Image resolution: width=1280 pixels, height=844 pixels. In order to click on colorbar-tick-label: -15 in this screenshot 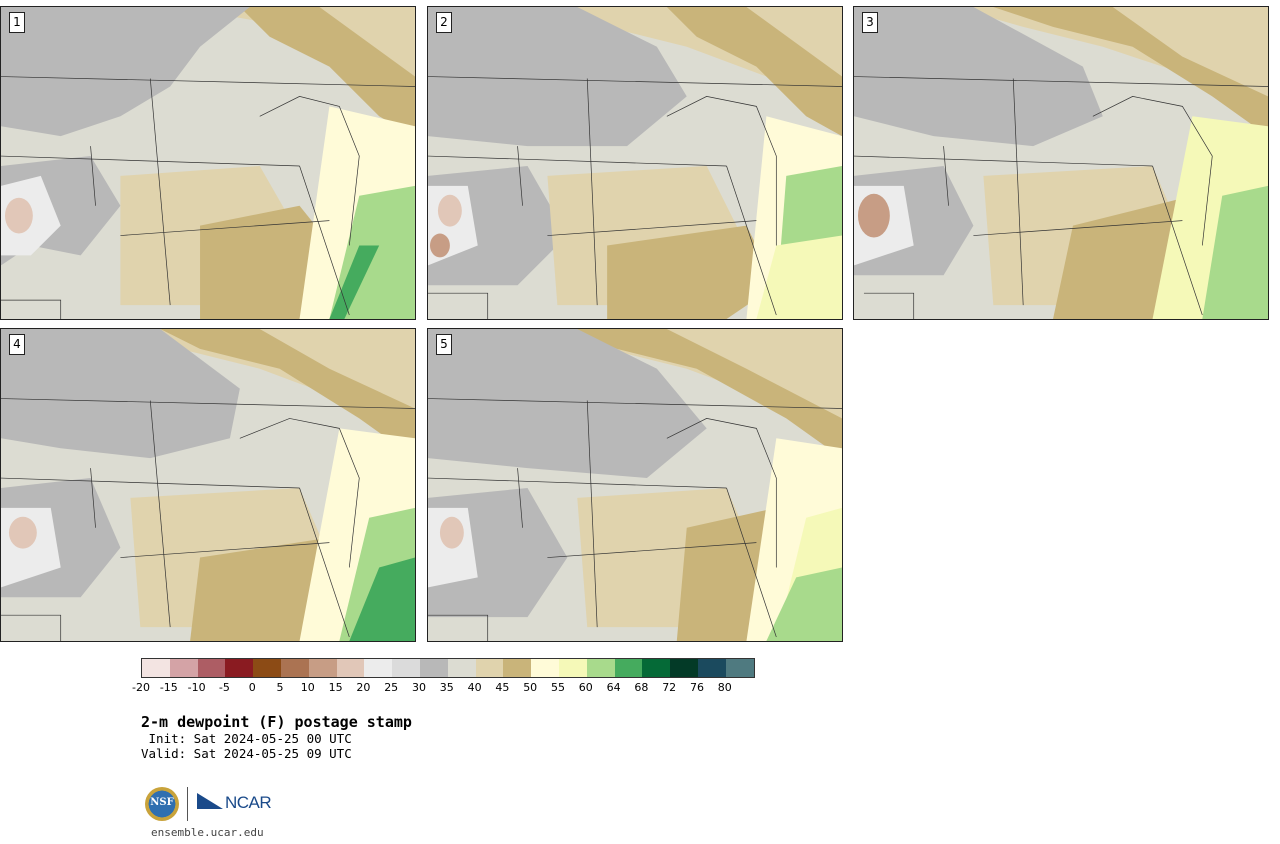, I will do `click(168, 687)`.